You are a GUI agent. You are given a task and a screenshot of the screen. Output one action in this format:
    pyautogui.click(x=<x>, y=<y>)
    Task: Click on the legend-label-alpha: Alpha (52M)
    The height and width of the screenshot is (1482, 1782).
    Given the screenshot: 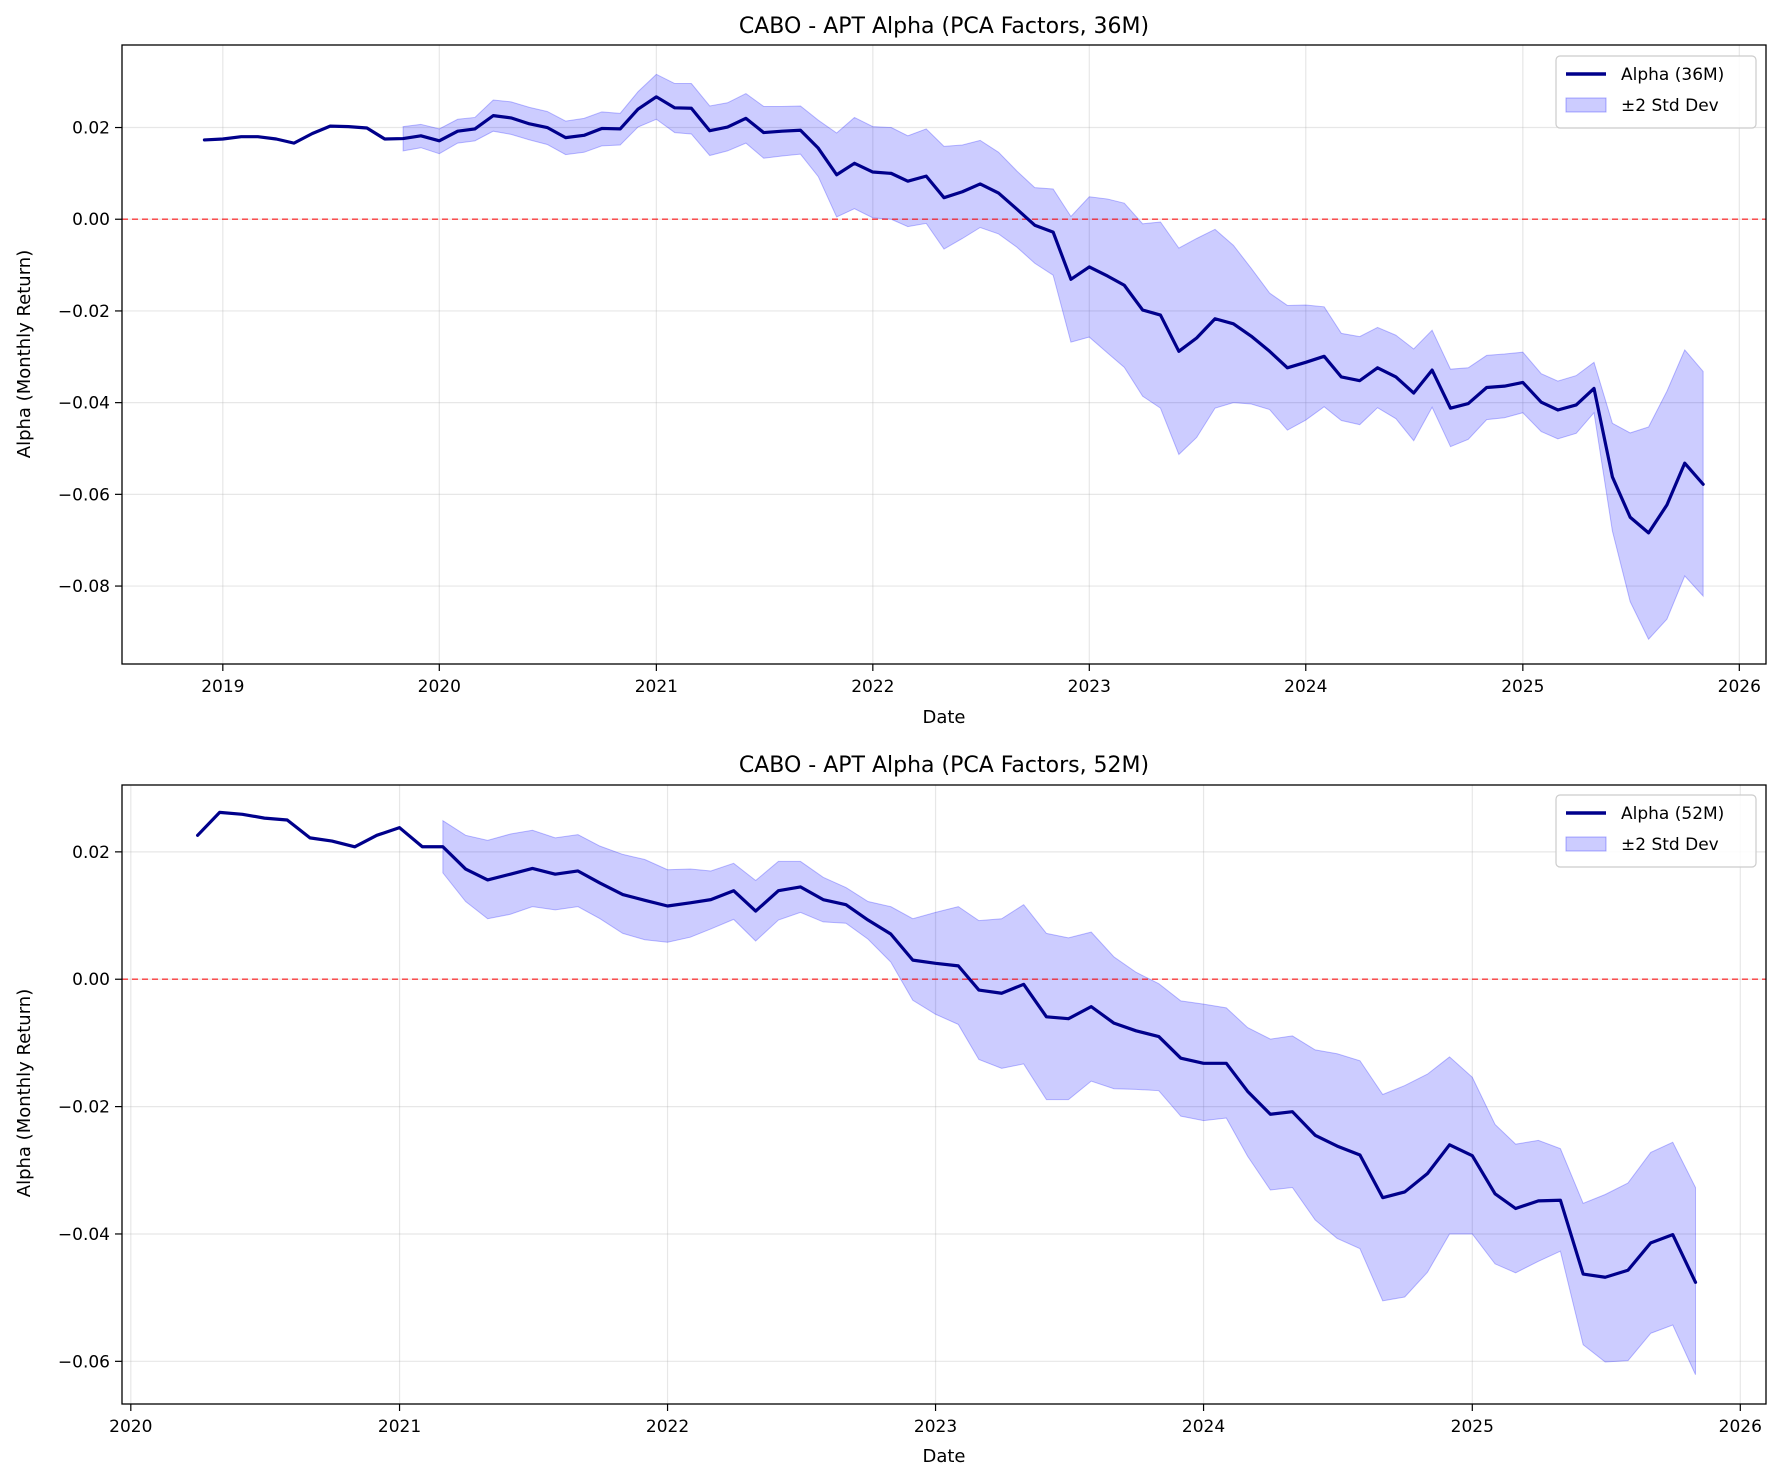 What is the action you would take?
    pyautogui.click(x=1672, y=814)
    